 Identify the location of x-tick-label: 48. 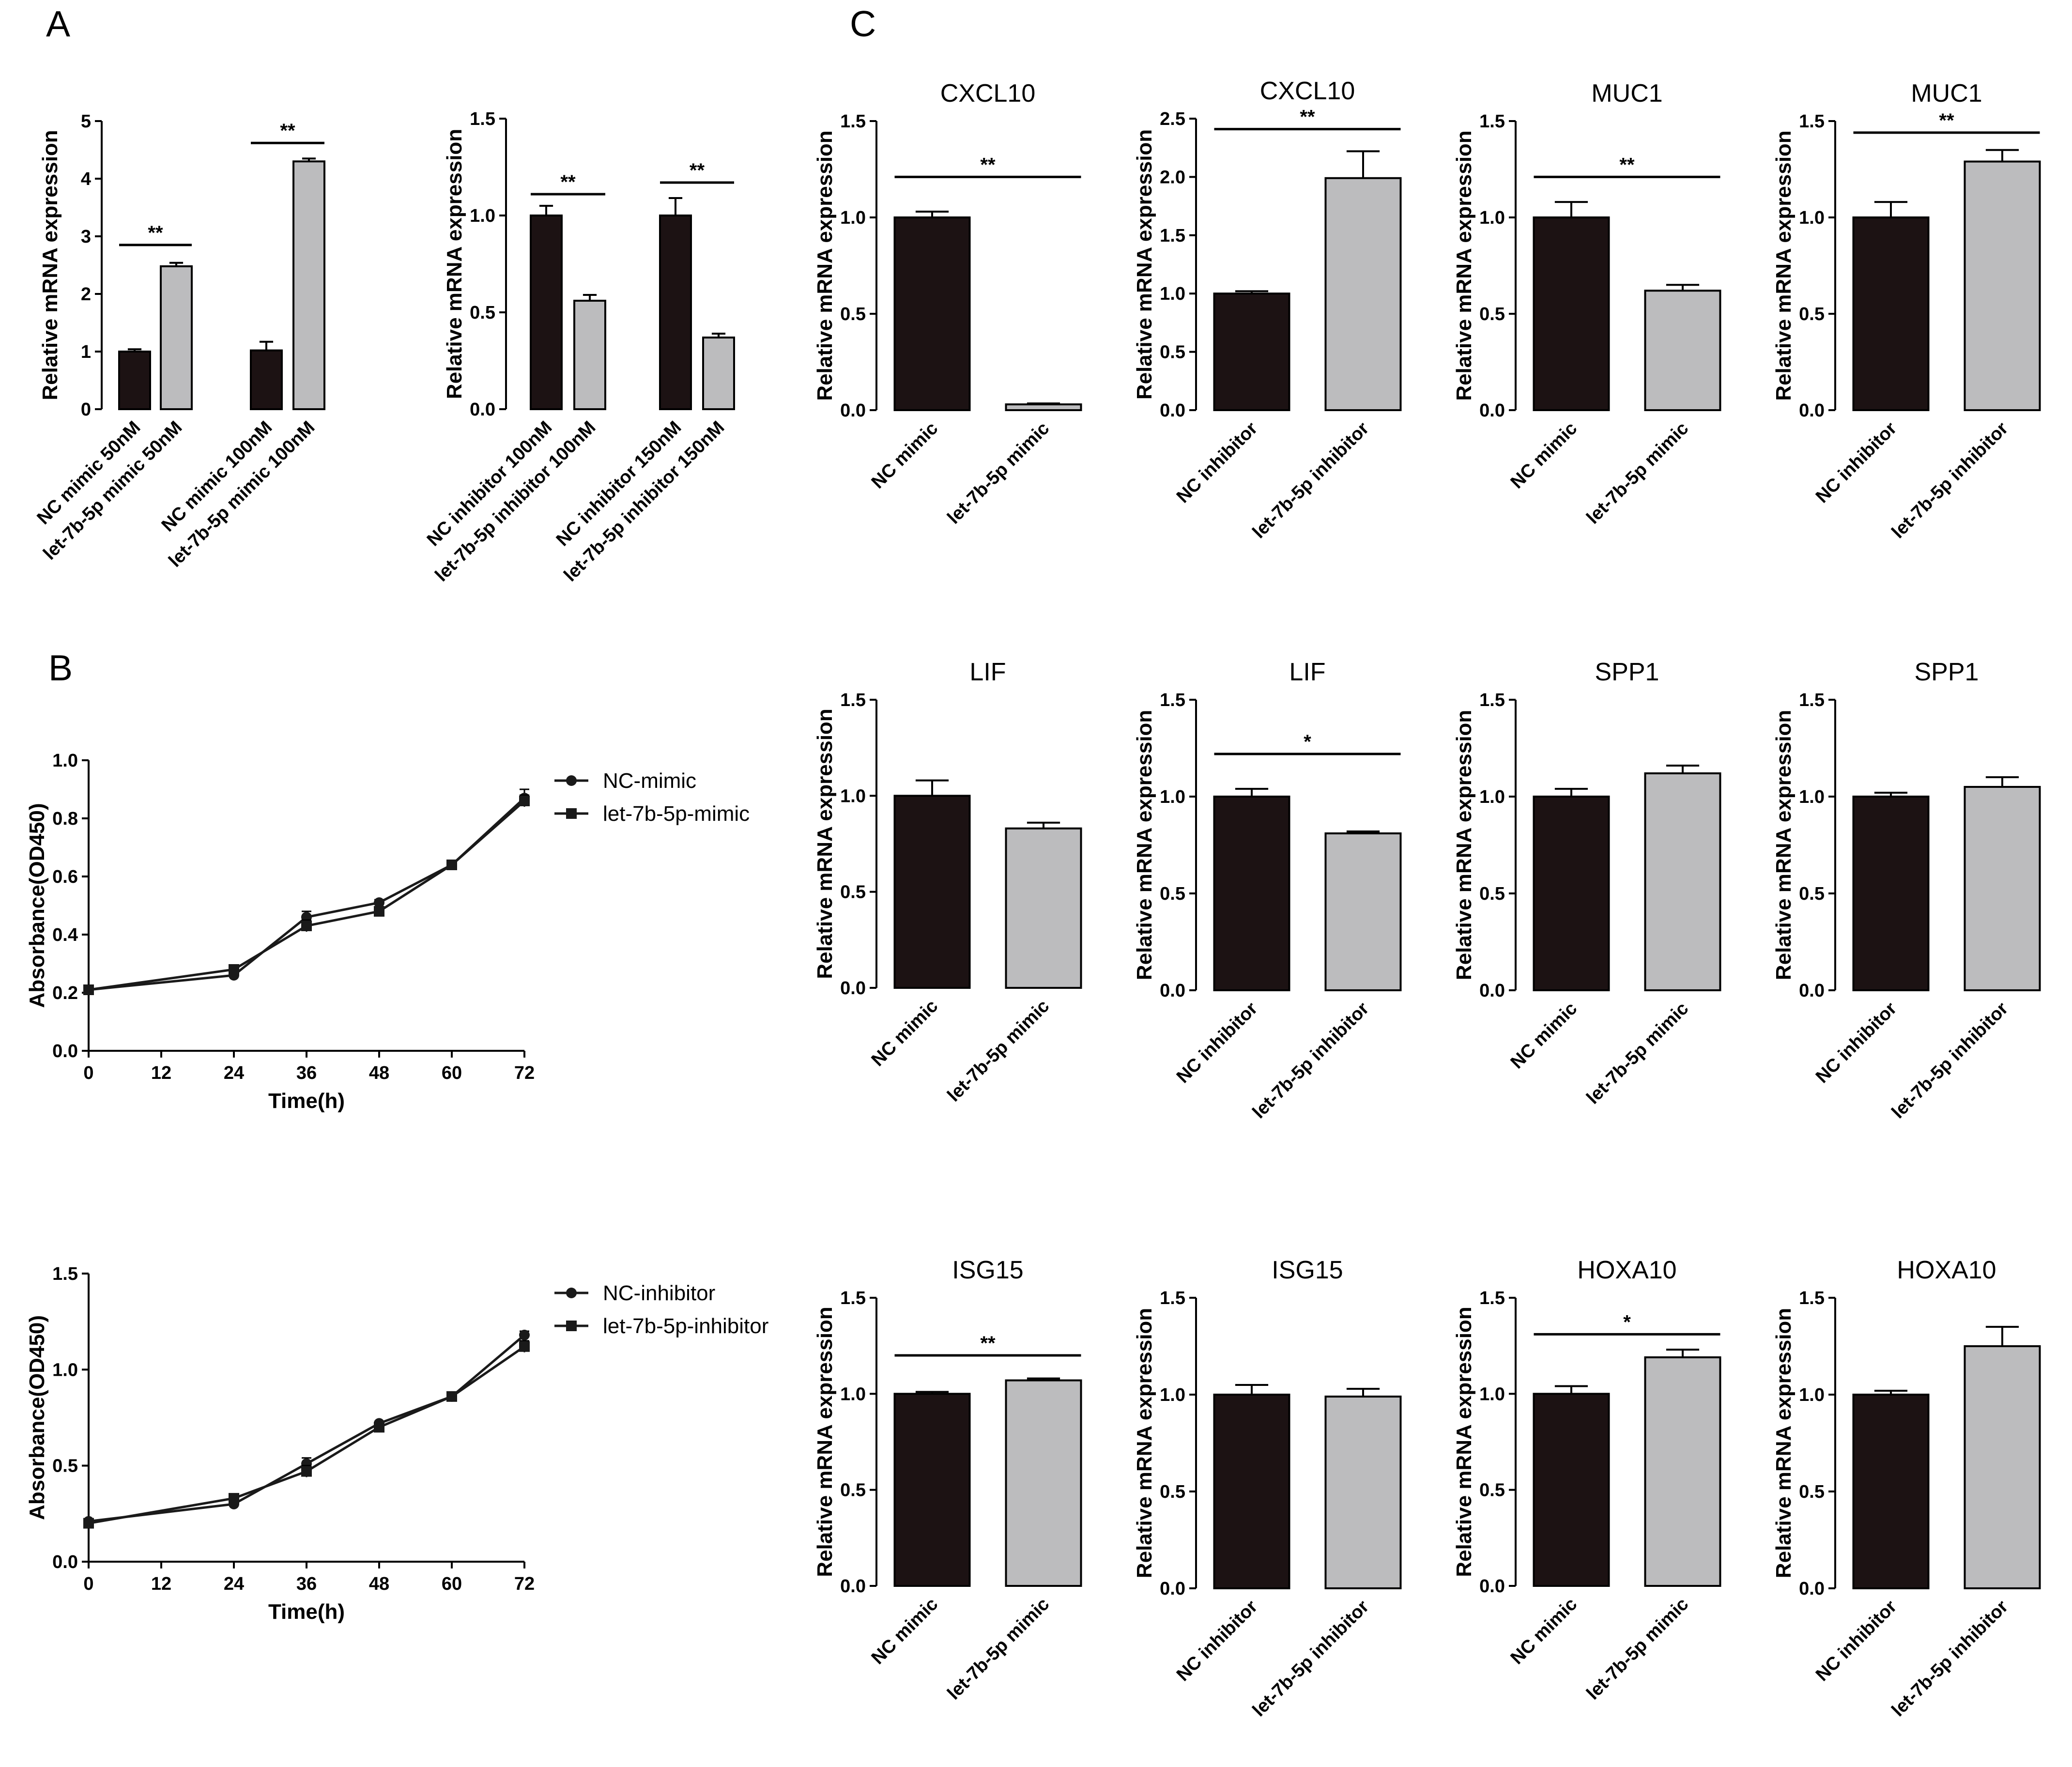
(379, 1073).